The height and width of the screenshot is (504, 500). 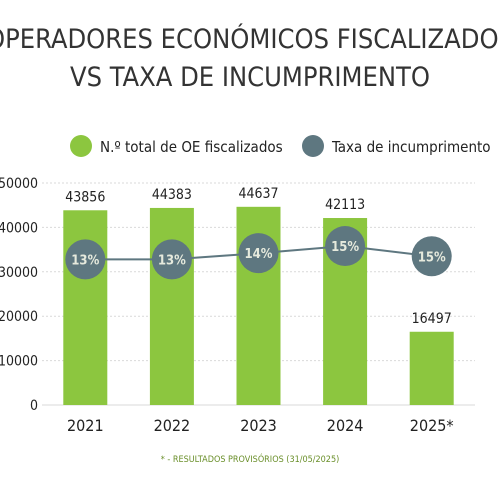 What do you see at coordinates (19, 273) in the screenshot?
I see `y-tick-label: 30000` at bounding box center [19, 273].